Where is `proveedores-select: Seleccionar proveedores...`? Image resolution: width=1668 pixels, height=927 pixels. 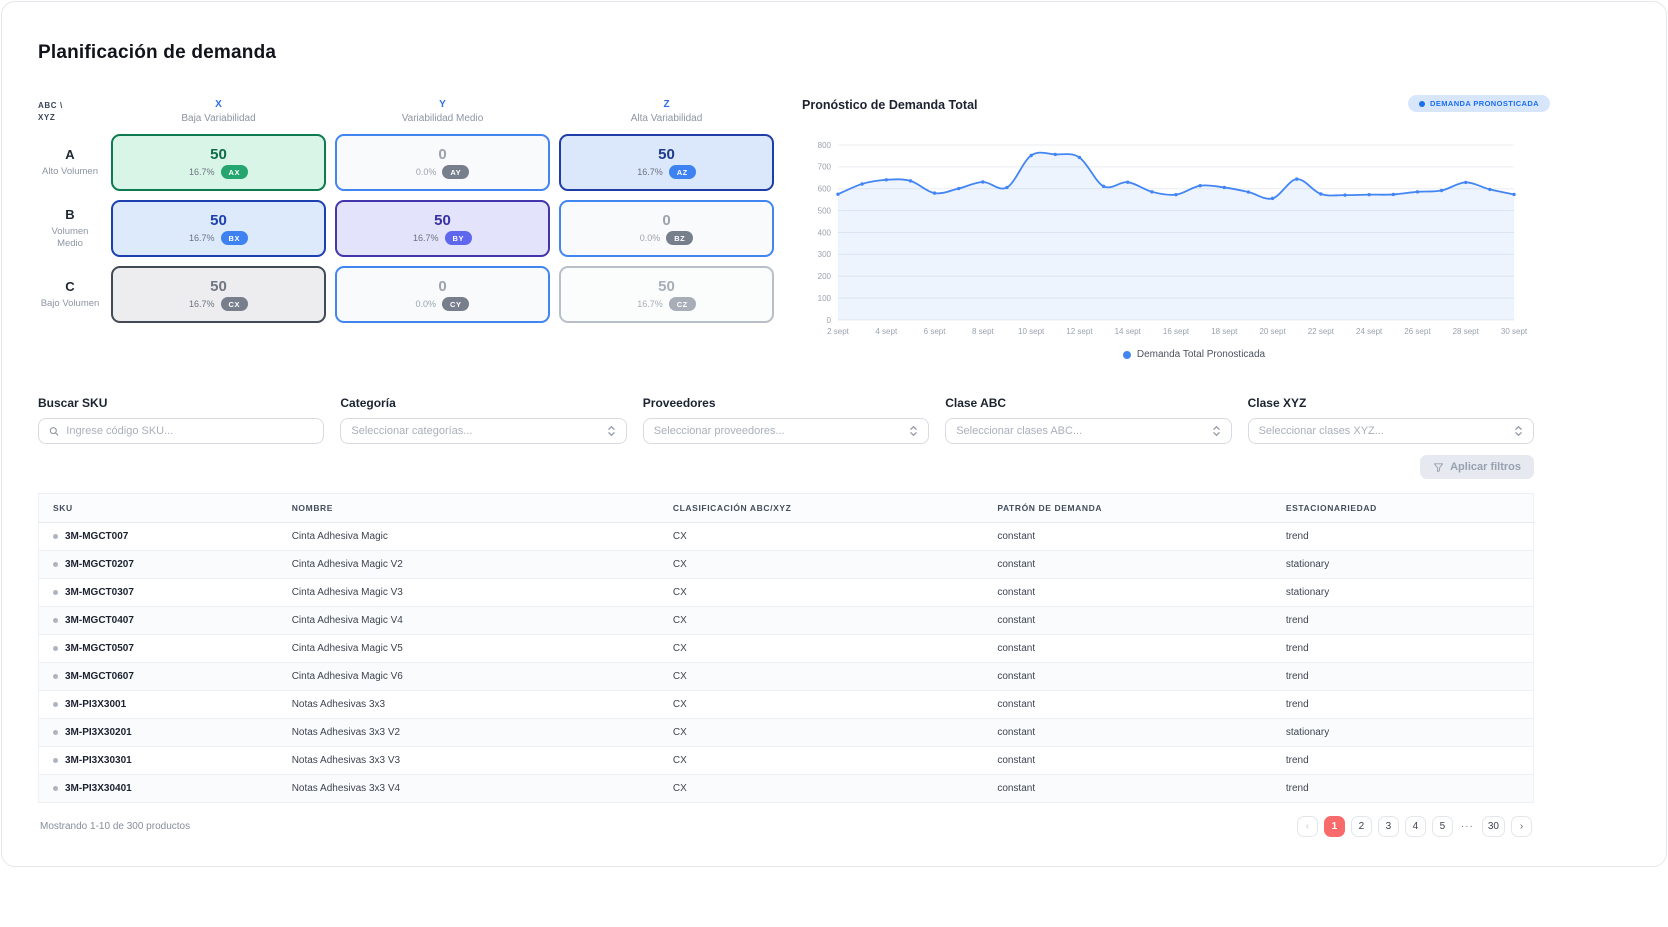 proveedores-select: Seleccionar proveedores... is located at coordinates (786, 431).